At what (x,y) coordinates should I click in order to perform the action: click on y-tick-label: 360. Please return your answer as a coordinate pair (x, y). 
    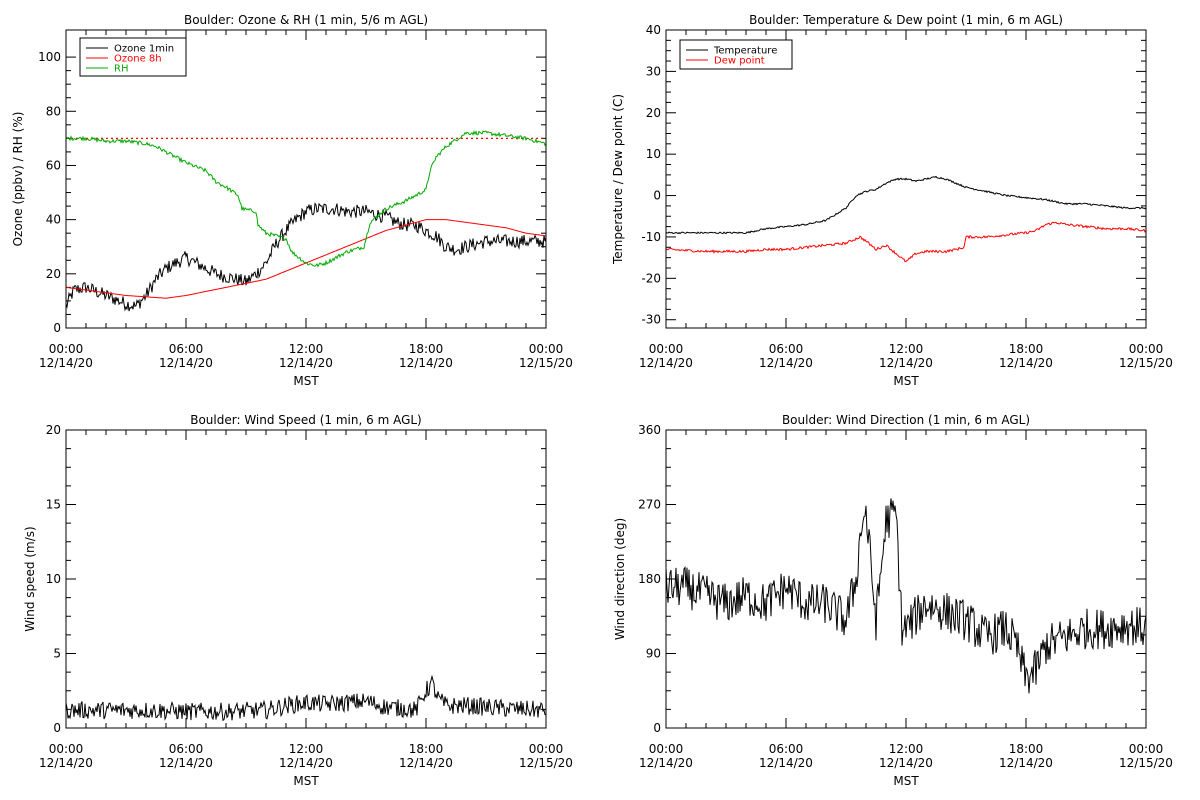
    Looking at the image, I should click on (649, 430).